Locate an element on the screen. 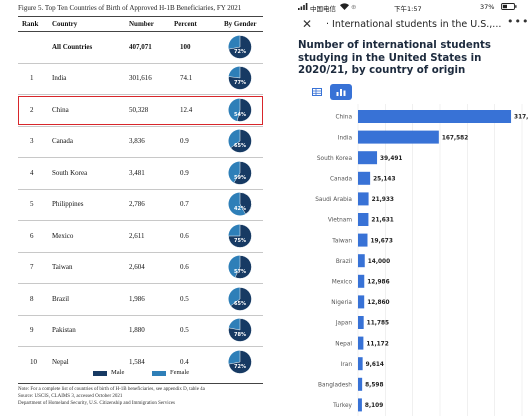  category-label: Canada is located at coordinates (341, 180).